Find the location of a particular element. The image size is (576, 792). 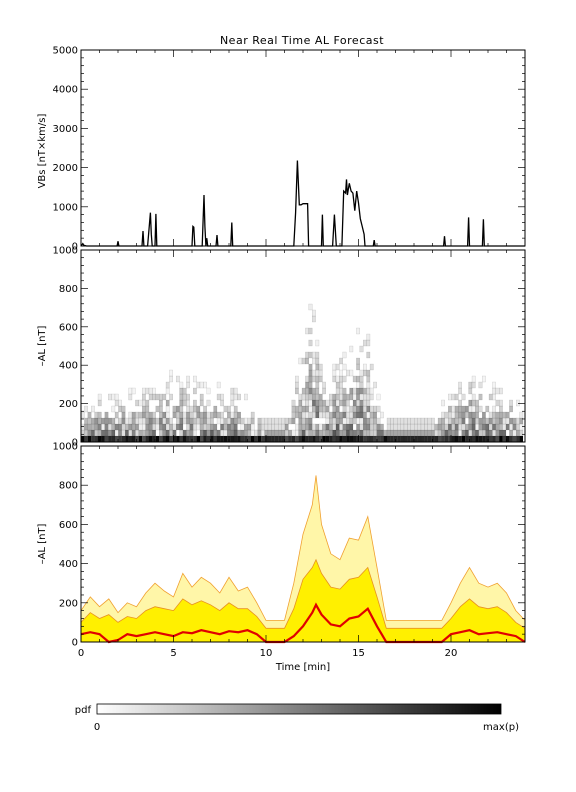

x-tick-label: 20 is located at coordinates (451, 653).